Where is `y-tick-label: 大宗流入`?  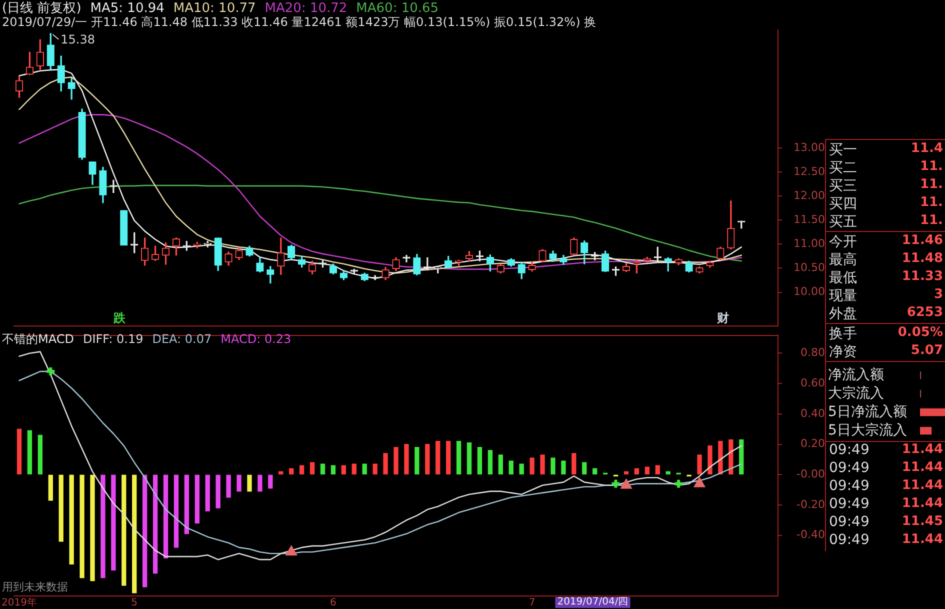 y-tick-label: 大宗流入 is located at coordinates (856, 393).